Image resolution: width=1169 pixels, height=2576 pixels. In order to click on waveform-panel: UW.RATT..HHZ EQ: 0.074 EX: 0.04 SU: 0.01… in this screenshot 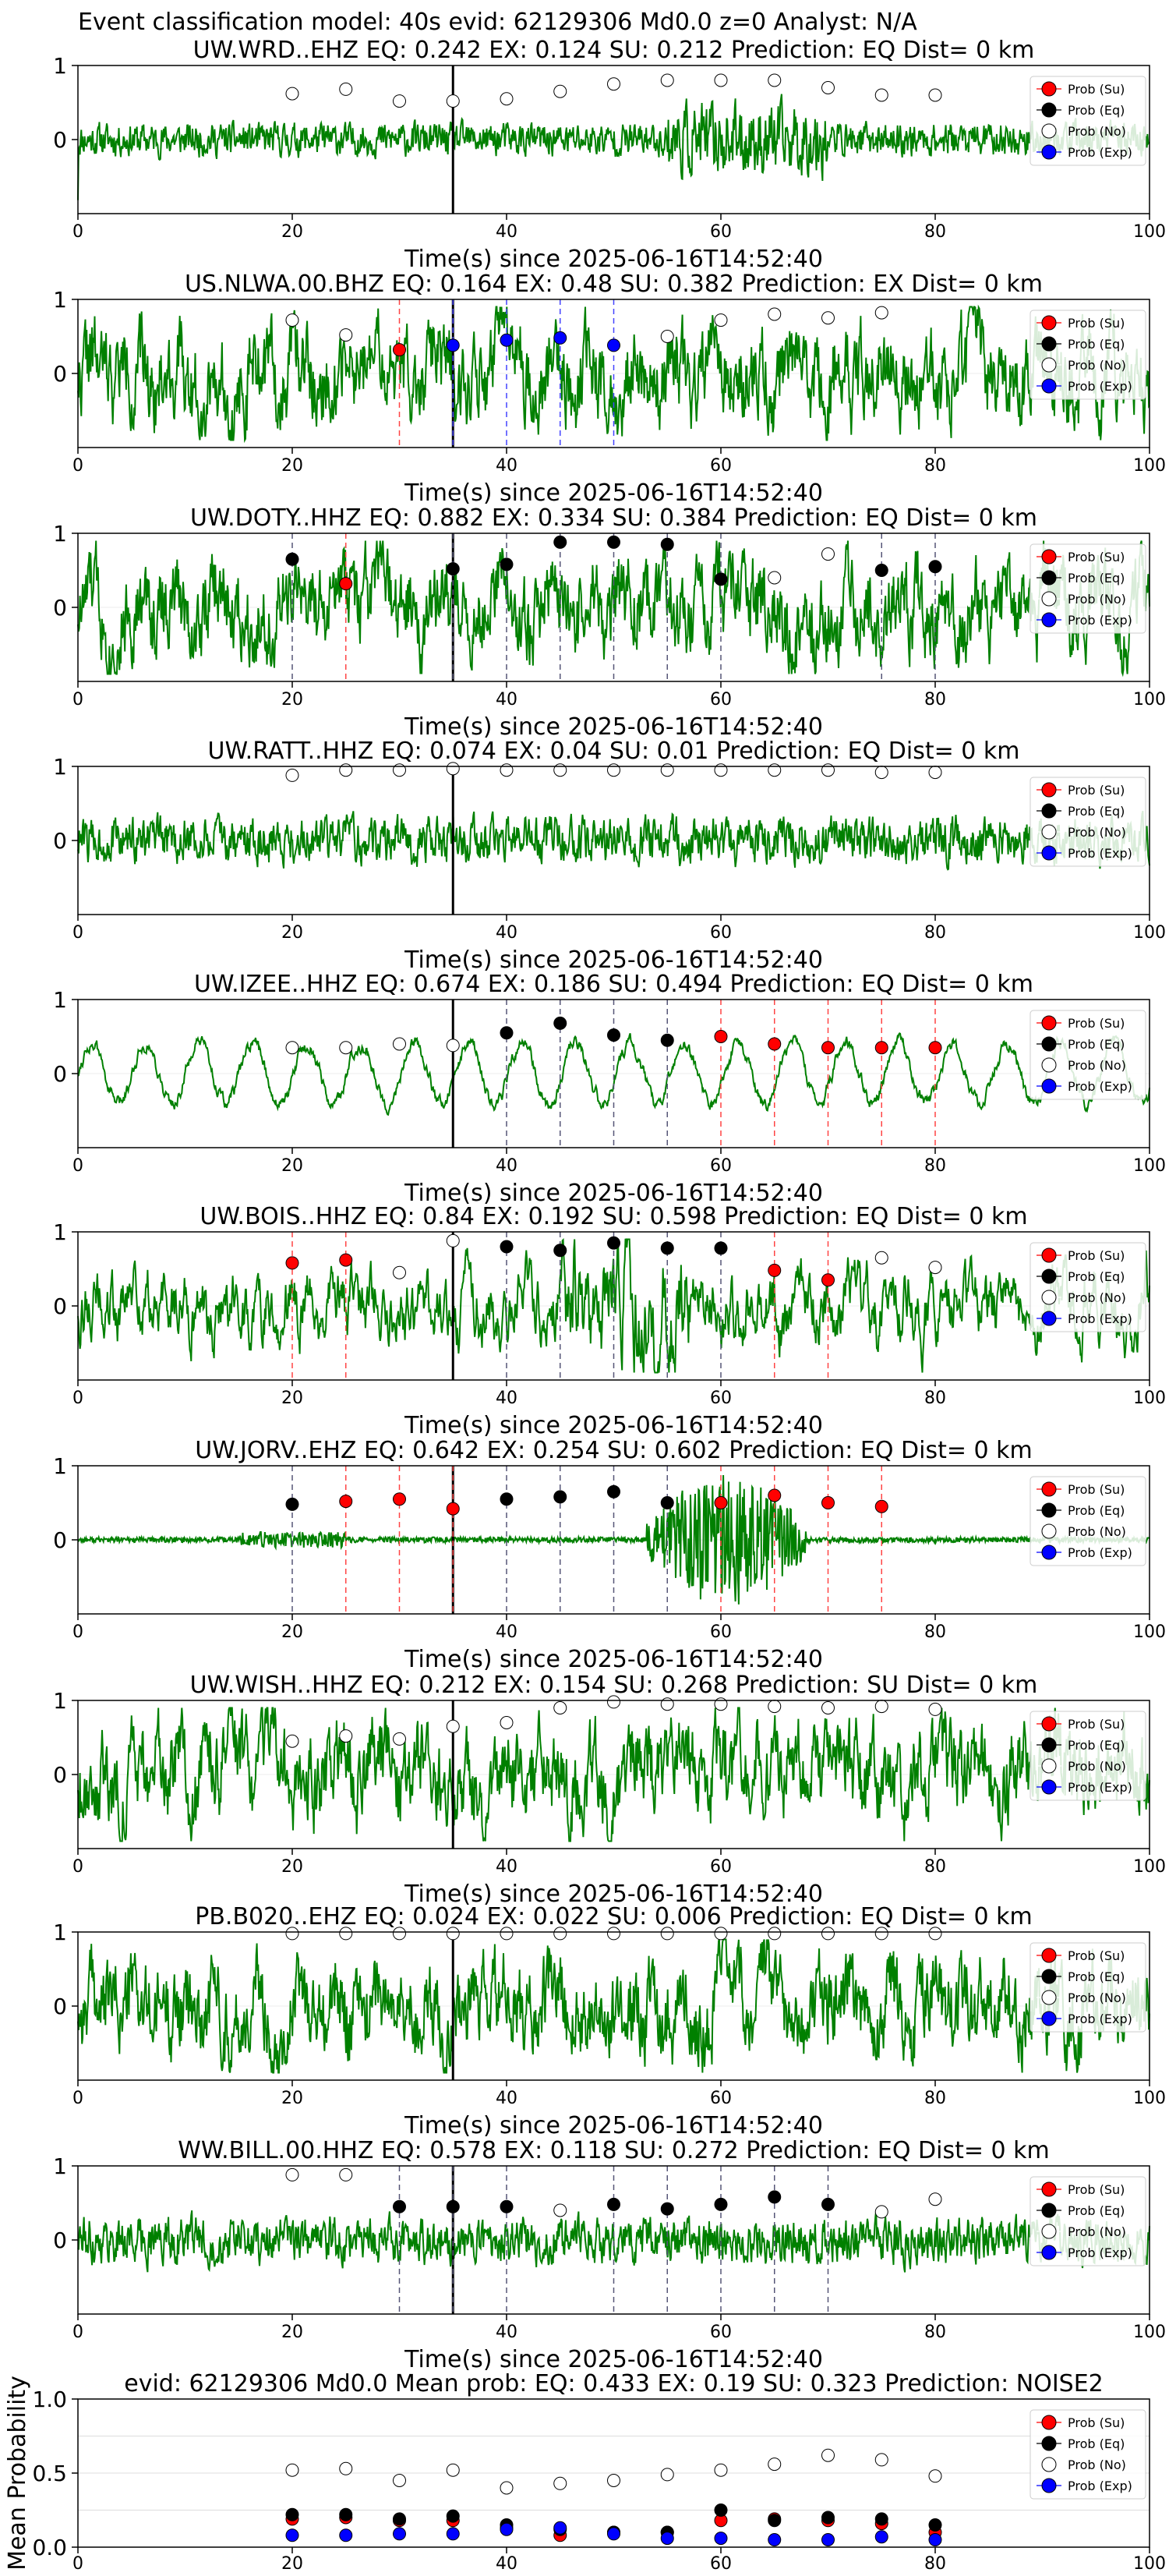, I will do `click(609, 856)`.